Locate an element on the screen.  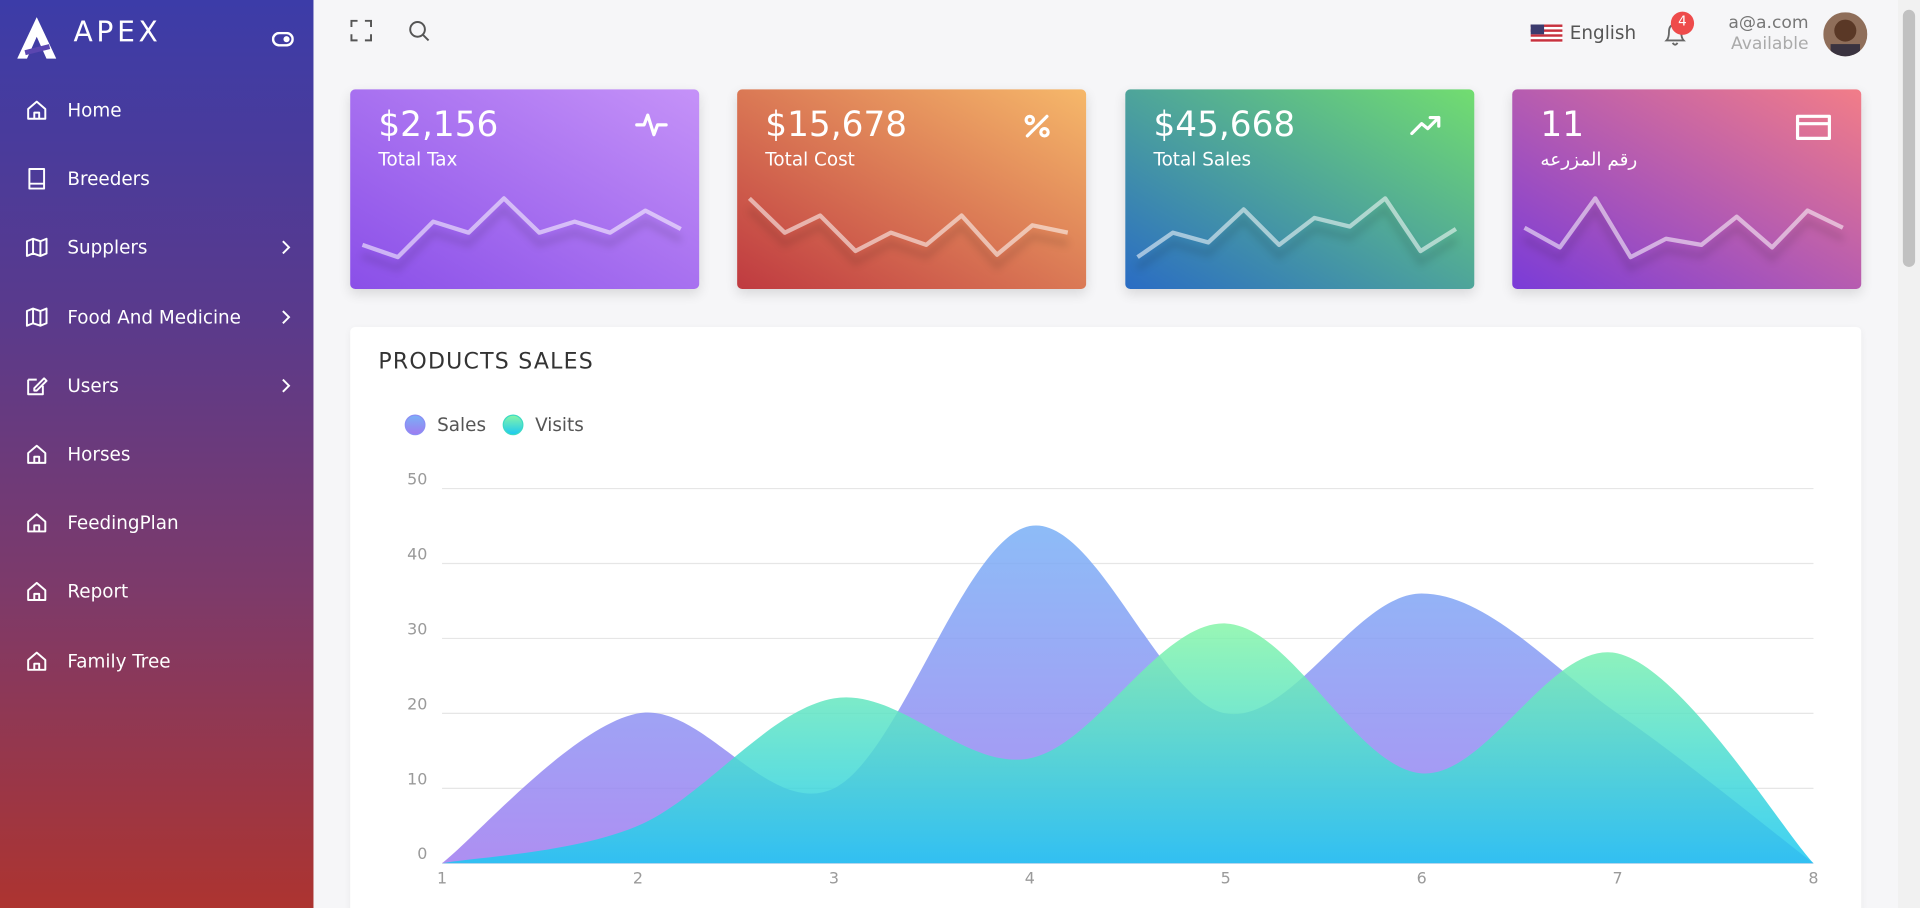
nav-item: Home is located at coordinates (156, 110).